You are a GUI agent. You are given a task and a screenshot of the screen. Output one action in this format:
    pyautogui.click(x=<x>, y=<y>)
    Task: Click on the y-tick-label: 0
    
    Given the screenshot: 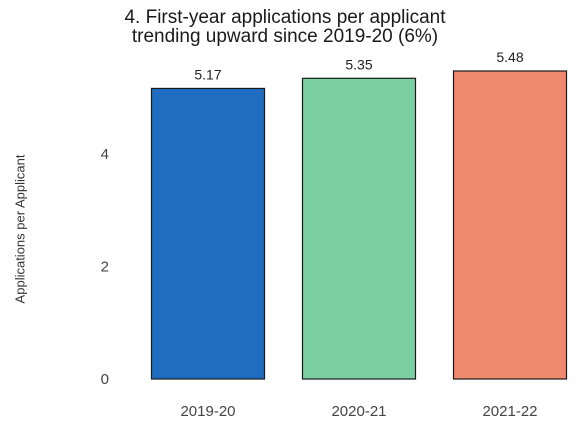 What is the action you would take?
    pyautogui.click(x=105, y=379)
    